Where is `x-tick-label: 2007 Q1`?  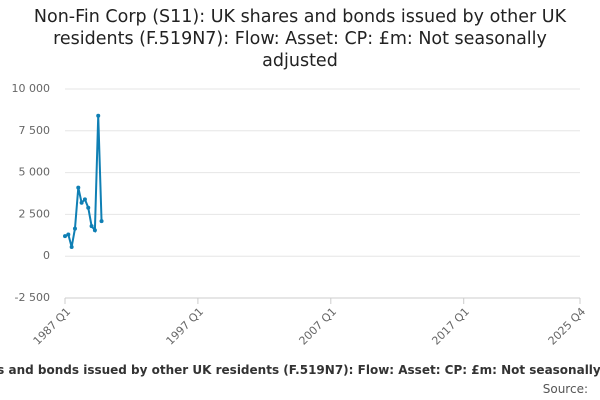
x-tick-label: 2007 Q1 is located at coordinates (318, 326).